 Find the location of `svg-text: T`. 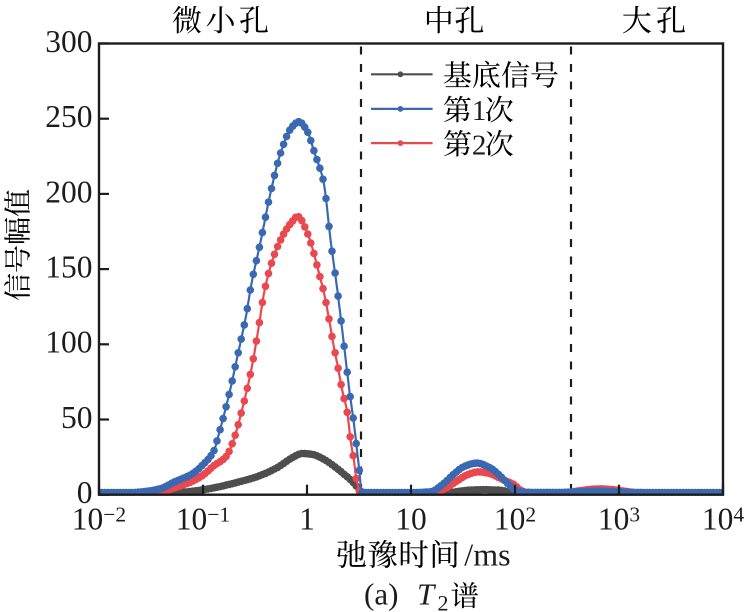

svg-text: T is located at coordinates (427, 594).